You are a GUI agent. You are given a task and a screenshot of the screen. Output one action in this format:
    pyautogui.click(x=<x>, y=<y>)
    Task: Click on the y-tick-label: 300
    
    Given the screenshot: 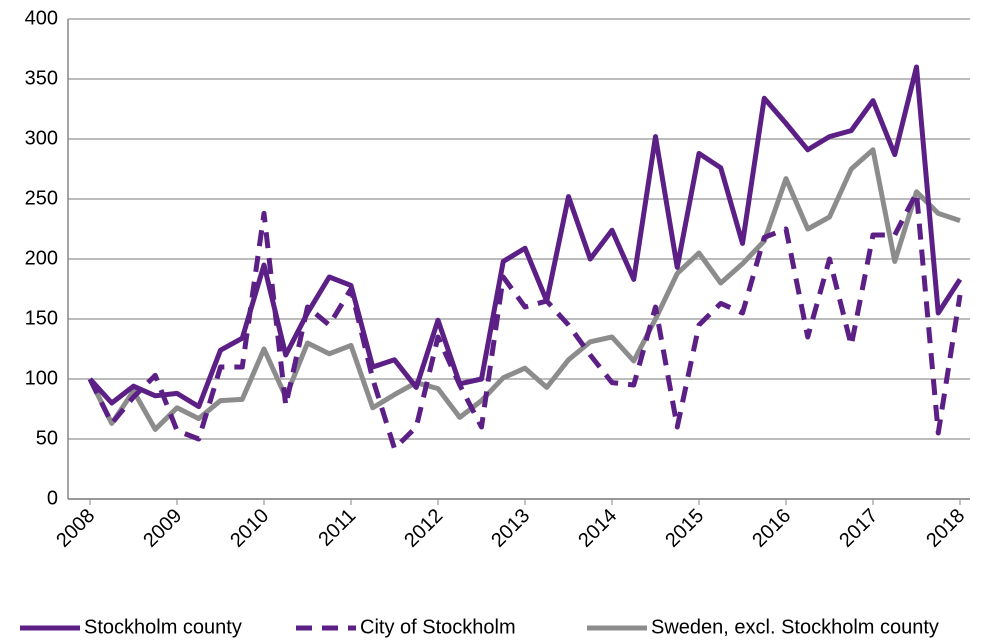 What is the action you would take?
    pyautogui.click(x=41, y=138)
    